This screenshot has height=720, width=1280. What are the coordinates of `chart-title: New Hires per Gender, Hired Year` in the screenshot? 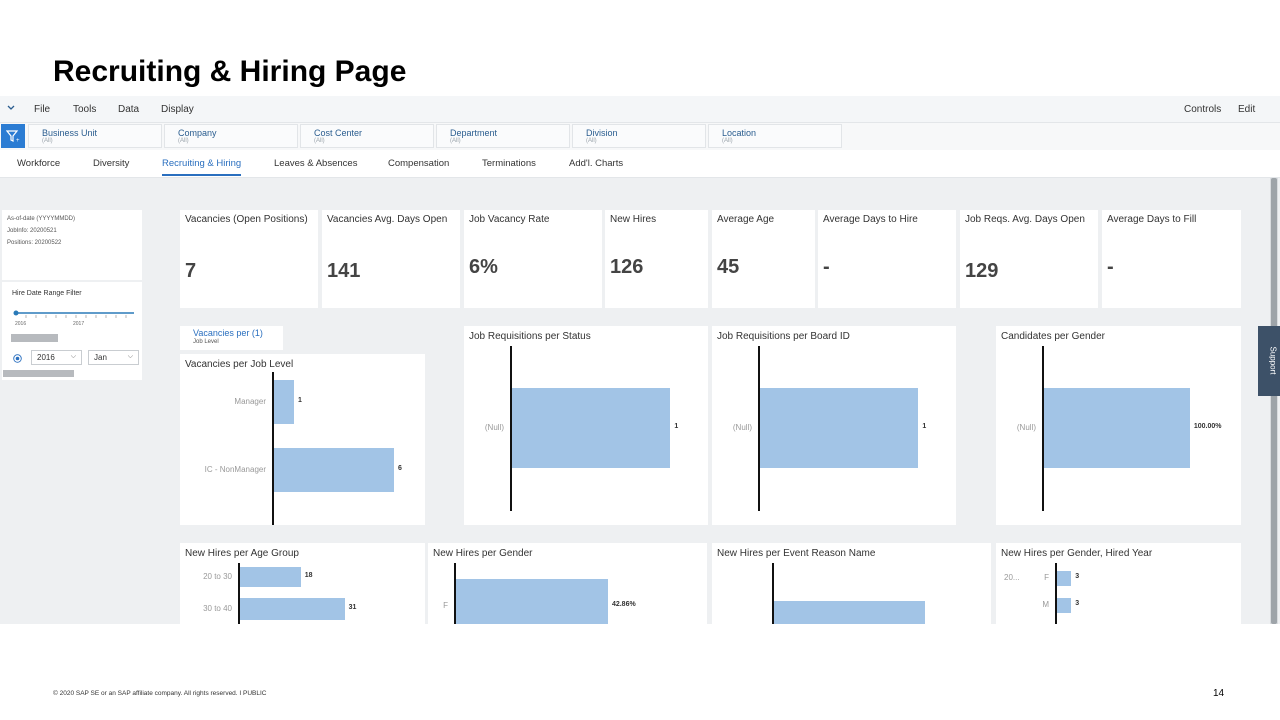 It's located at (1077, 553).